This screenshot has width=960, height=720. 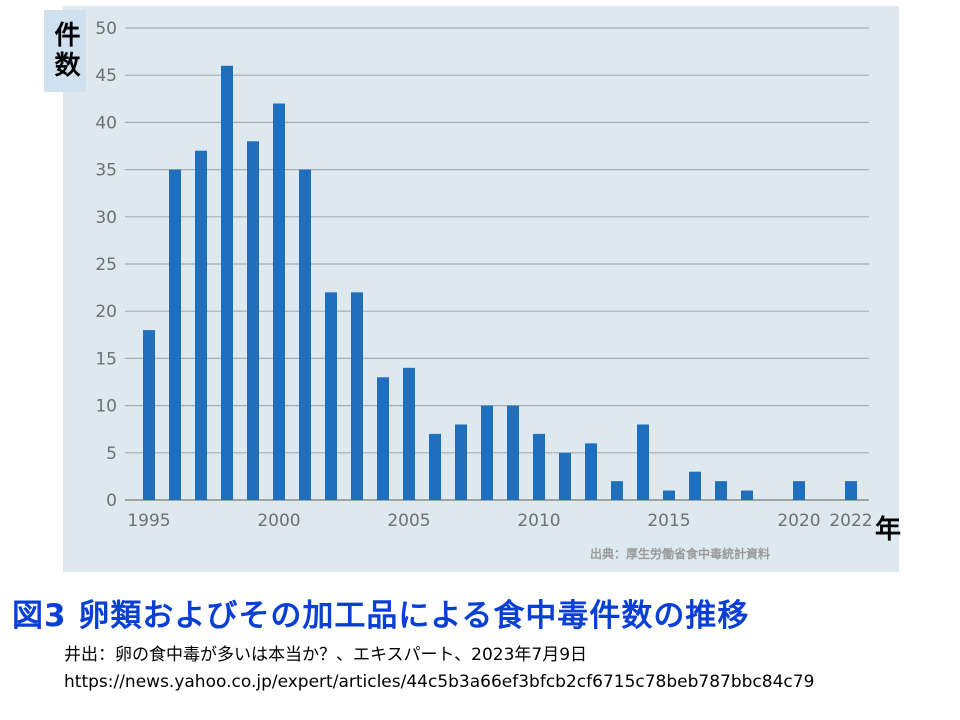 I want to click on y-tick-label: 15, so click(x=106, y=359).